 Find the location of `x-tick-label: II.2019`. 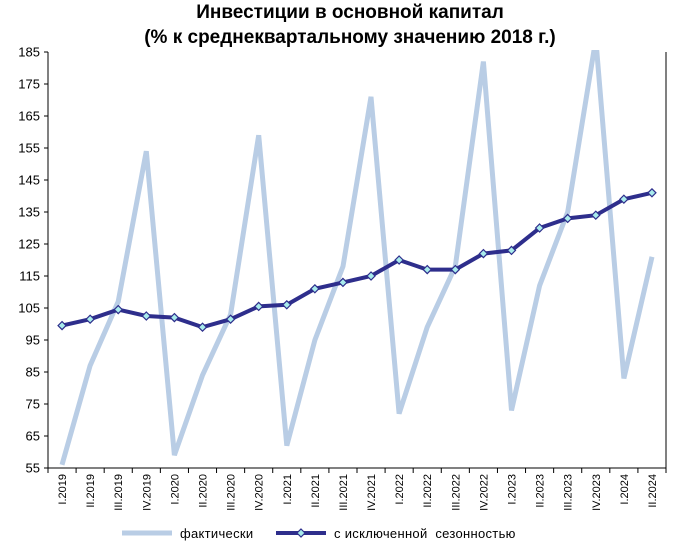

x-tick-label: II.2019 is located at coordinates (91, 491).